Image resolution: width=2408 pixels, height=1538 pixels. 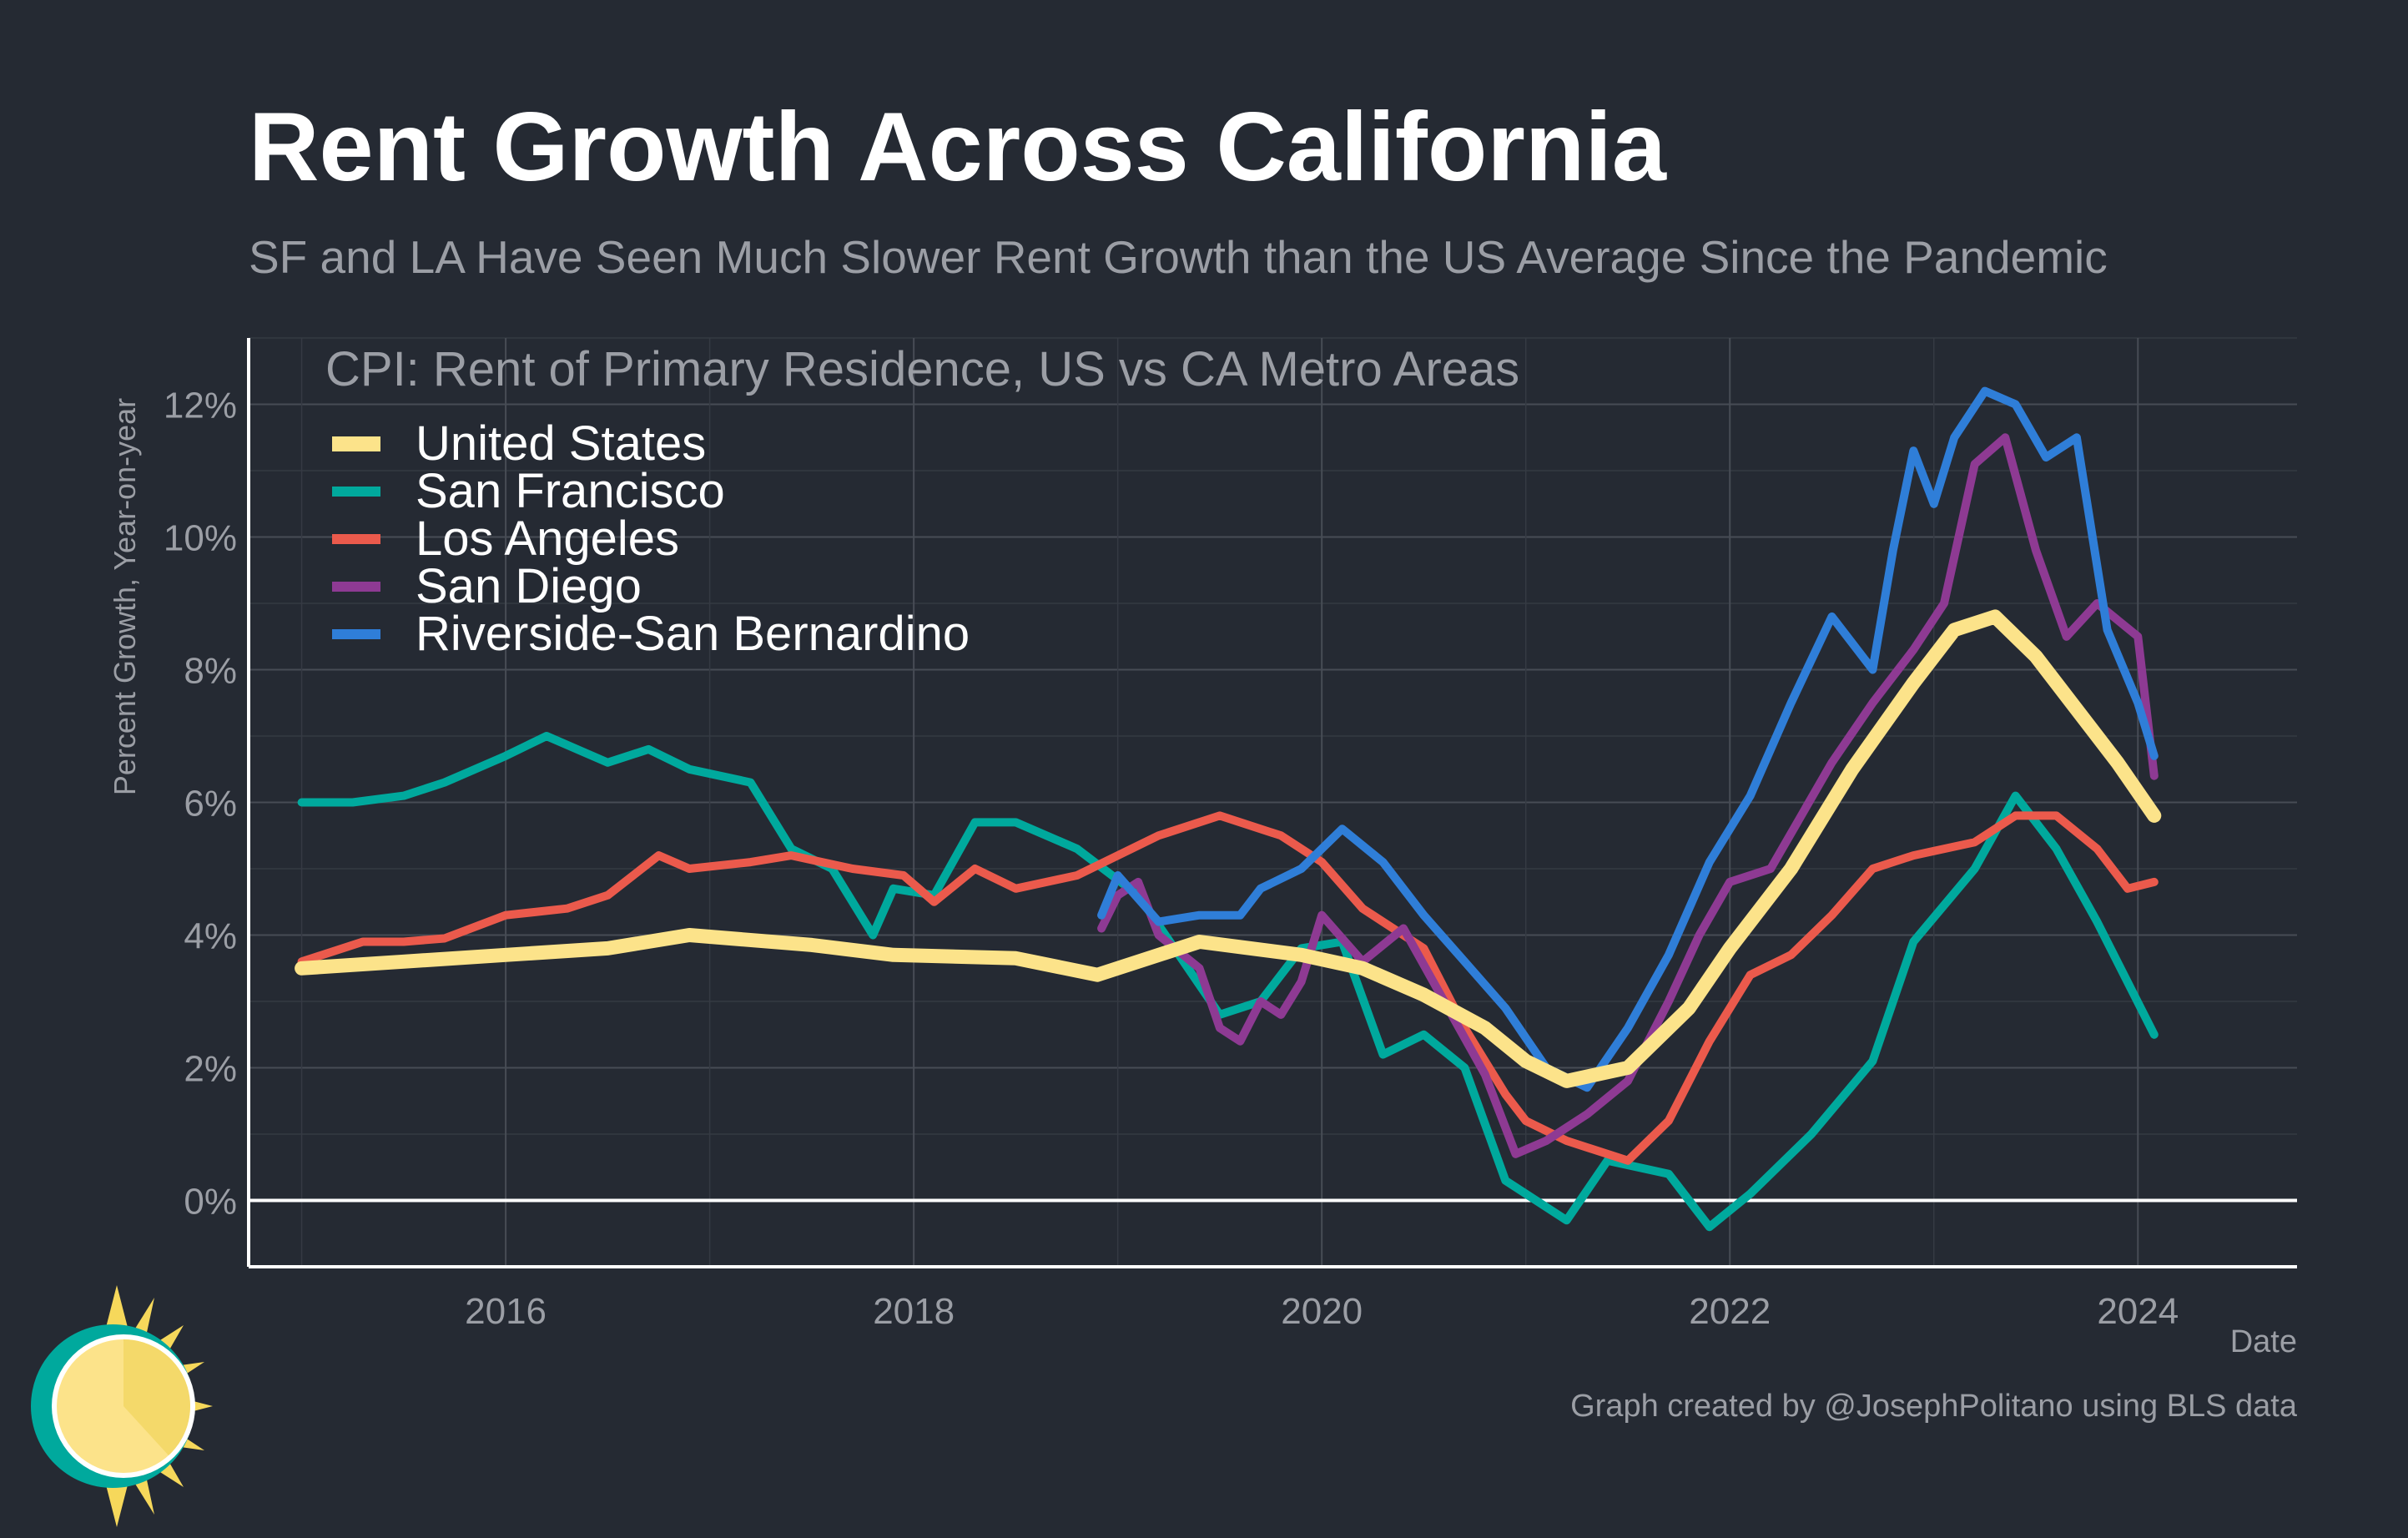 What do you see at coordinates (210, 1202) in the screenshot?
I see `y-tick-label: 0%` at bounding box center [210, 1202].